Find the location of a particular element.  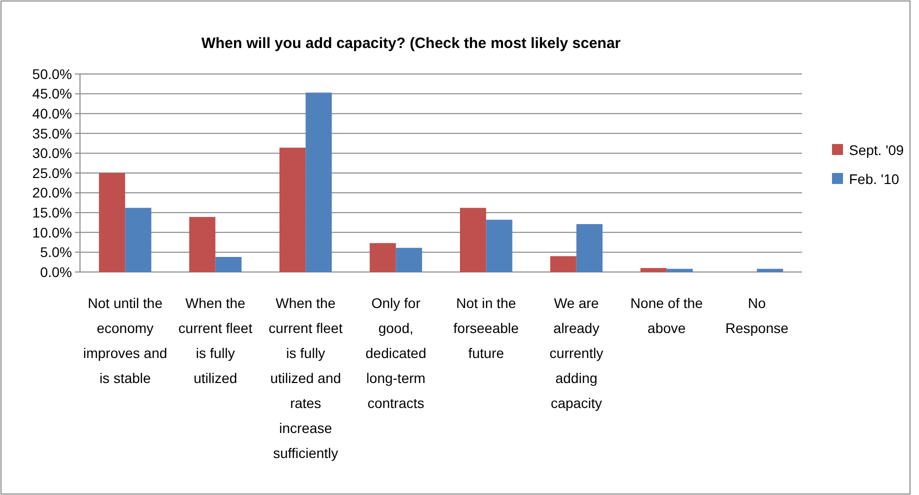

legend-label: Sept. '09 is located at coordinates (876, 150).